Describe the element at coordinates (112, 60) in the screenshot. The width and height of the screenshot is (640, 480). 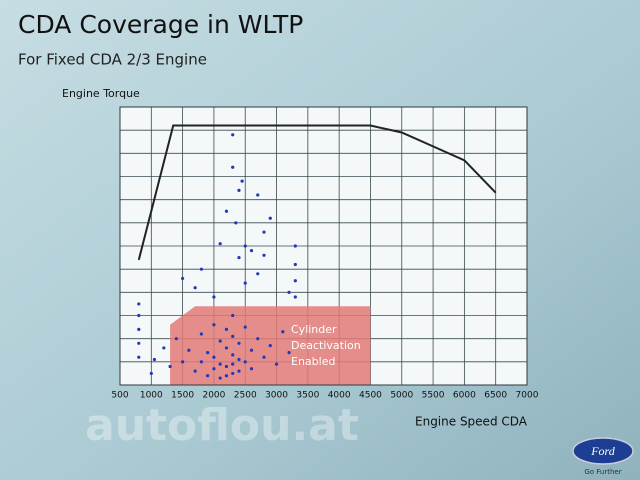
I see `chart-subtitle: For Fixed CDA 2/3 Engine` at that location.